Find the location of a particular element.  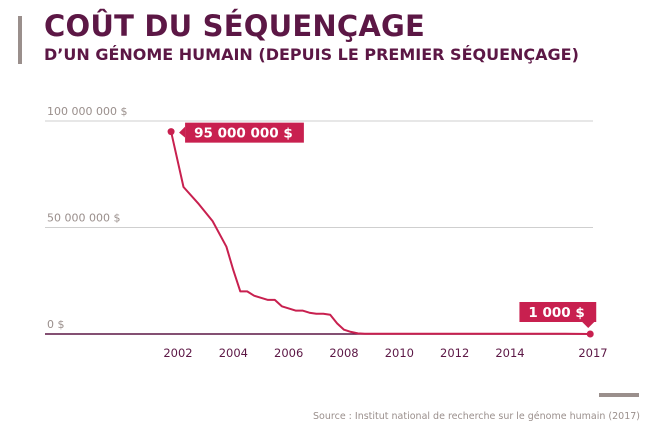

x-tick-label: 2014 is located at coordinates (509, 353).